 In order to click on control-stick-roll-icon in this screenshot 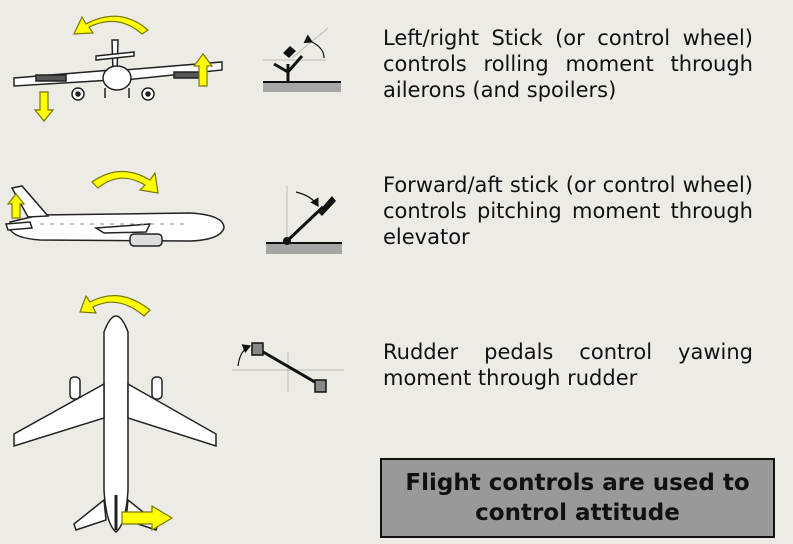, I will do `click(302, 59)`.